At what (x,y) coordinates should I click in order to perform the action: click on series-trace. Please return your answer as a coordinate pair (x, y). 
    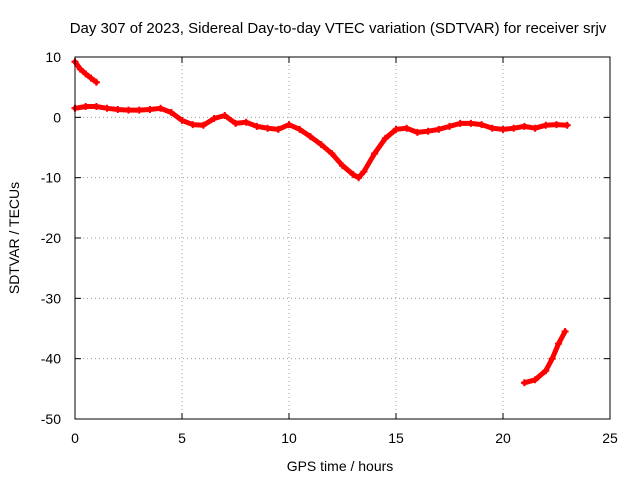
    Looking at the image, I should click on (544, 357).